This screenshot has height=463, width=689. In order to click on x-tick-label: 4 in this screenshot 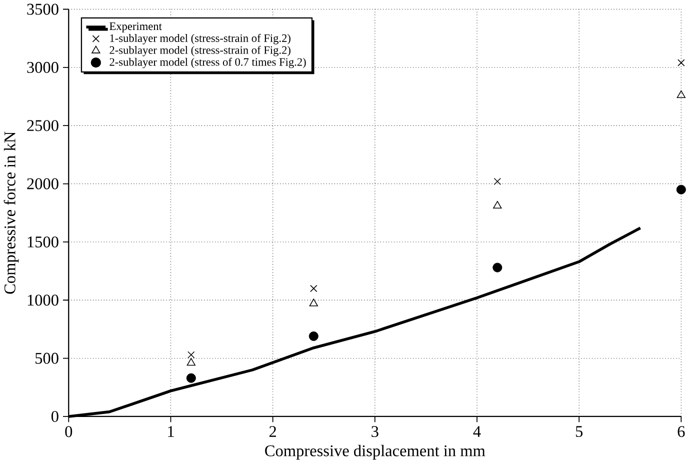, I will do `click(477, 431)`.